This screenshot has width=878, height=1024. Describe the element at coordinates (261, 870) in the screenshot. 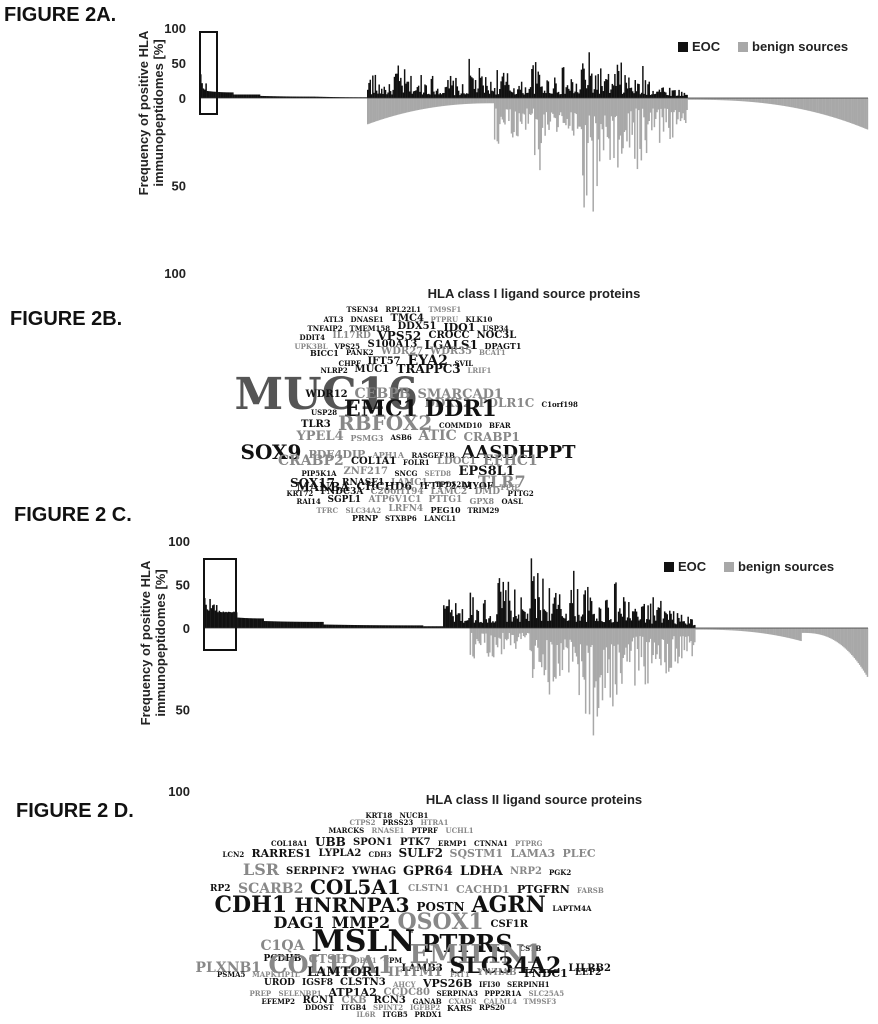

I see `cloud-word: LSR` at that location.